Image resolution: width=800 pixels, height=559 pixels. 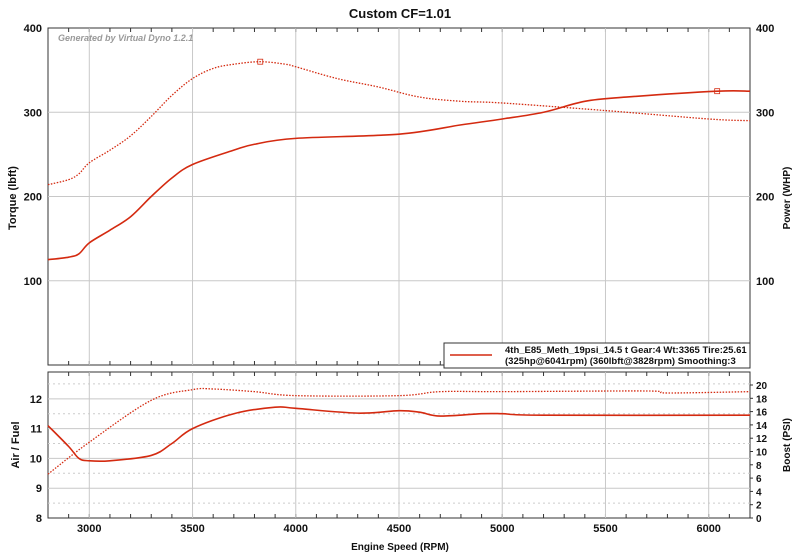 I want to click on series-boost, so click(x=399, y=431).